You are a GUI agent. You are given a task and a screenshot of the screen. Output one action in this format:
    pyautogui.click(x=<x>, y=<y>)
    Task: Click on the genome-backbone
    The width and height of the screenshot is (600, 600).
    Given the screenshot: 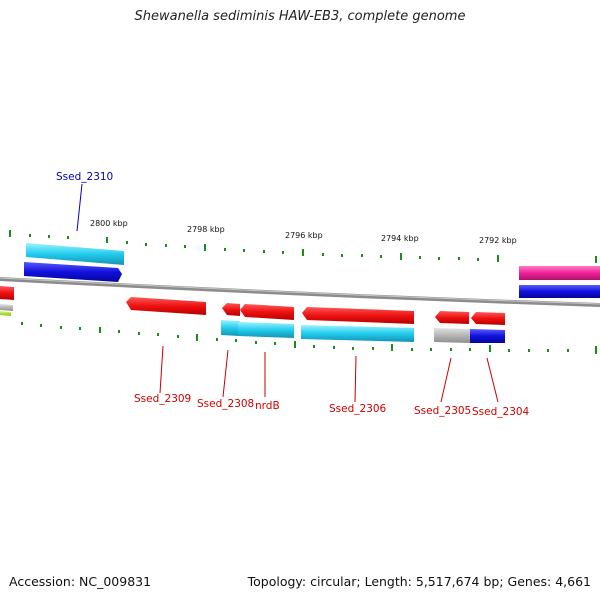 What is the action you would take?
    pyautogui.click(x=300, y=292)
    